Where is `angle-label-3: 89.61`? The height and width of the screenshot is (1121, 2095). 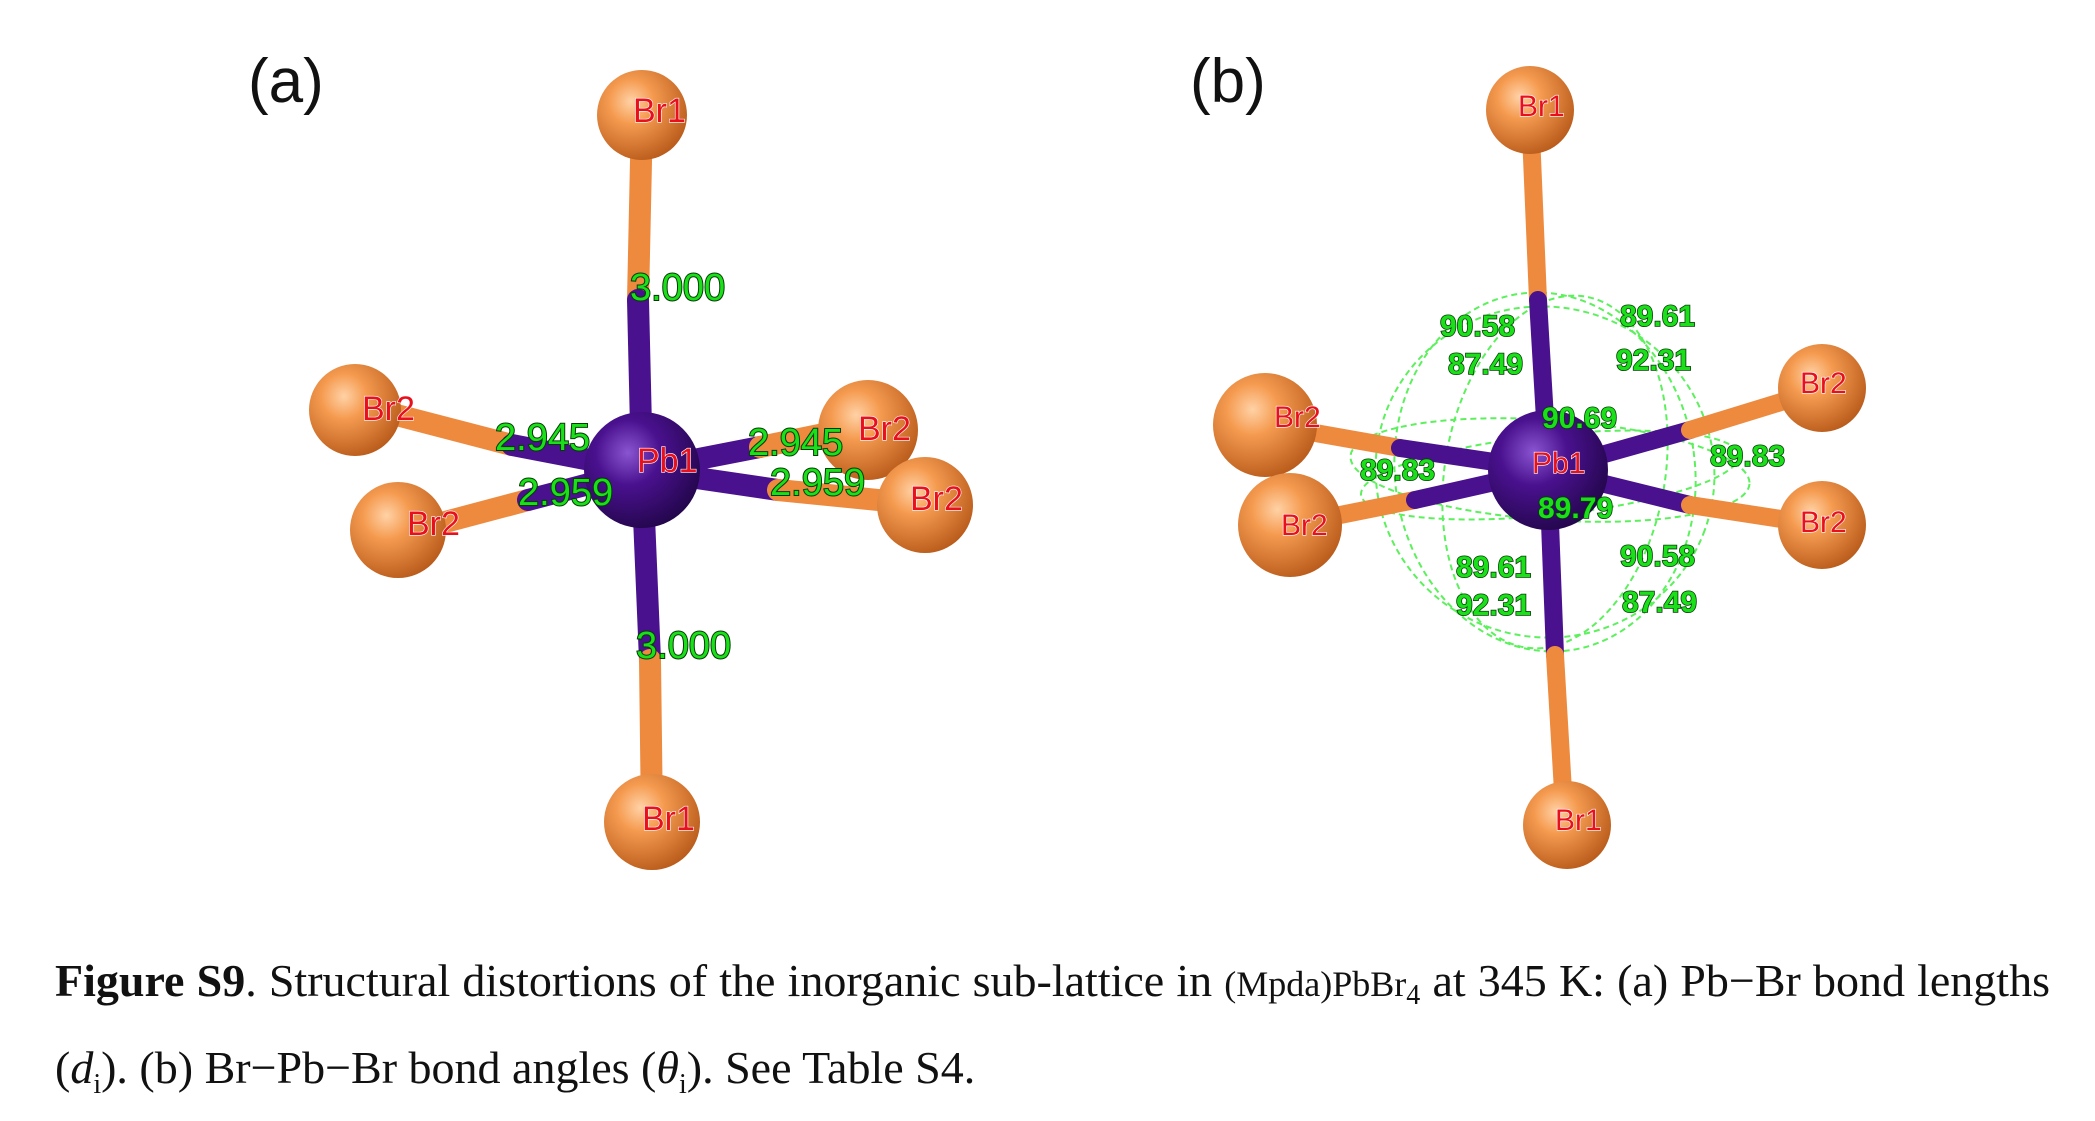
angle-label-3: 89.61 is located at coordinates (1657, 316).